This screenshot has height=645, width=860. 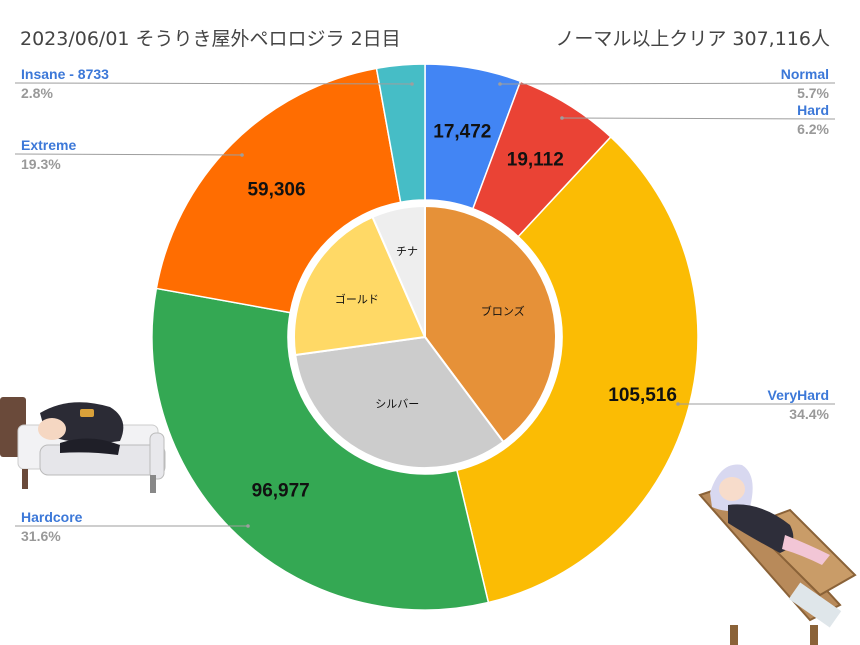 I want to click on character-on-sofa-illustration, so click(x=83, y=445).